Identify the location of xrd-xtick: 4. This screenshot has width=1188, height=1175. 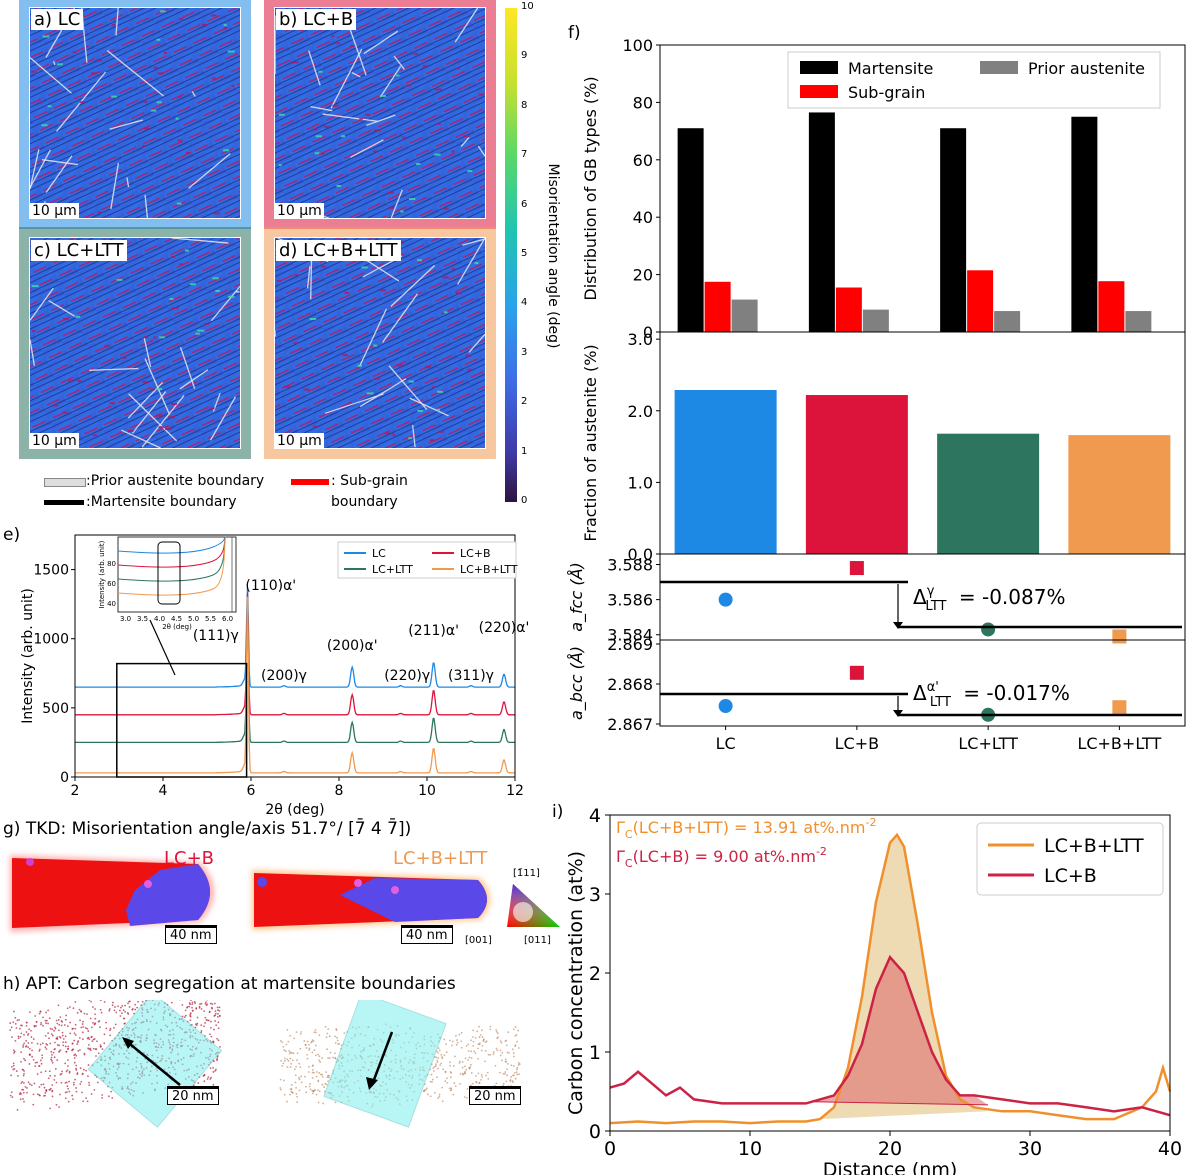
(163, 791).